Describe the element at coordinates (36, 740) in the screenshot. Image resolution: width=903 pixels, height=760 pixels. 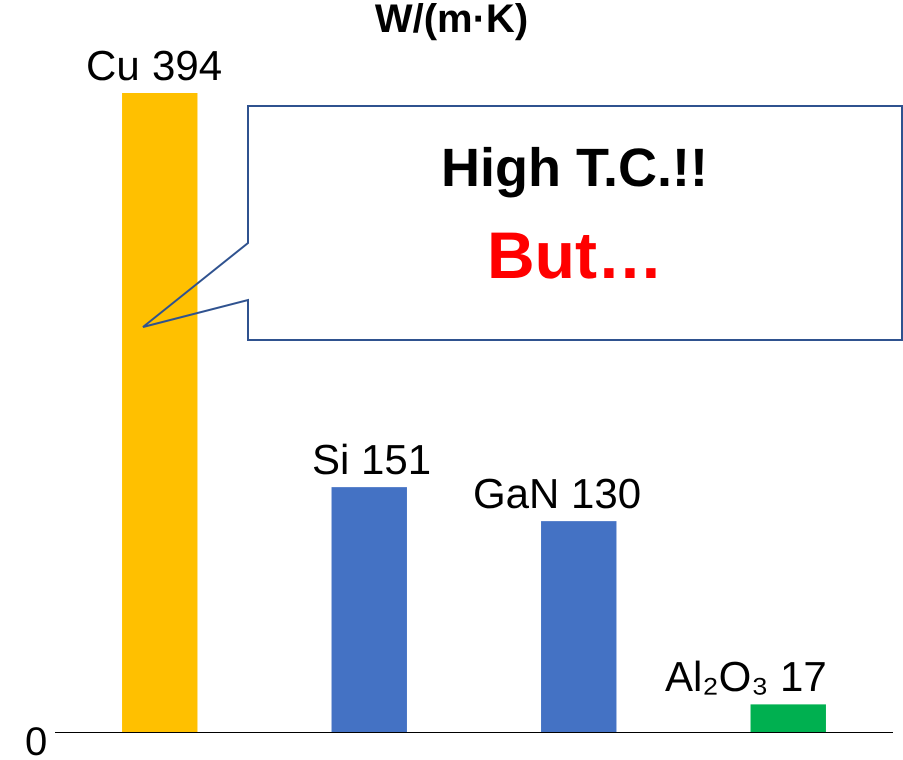
I see `text: 0` at that location.